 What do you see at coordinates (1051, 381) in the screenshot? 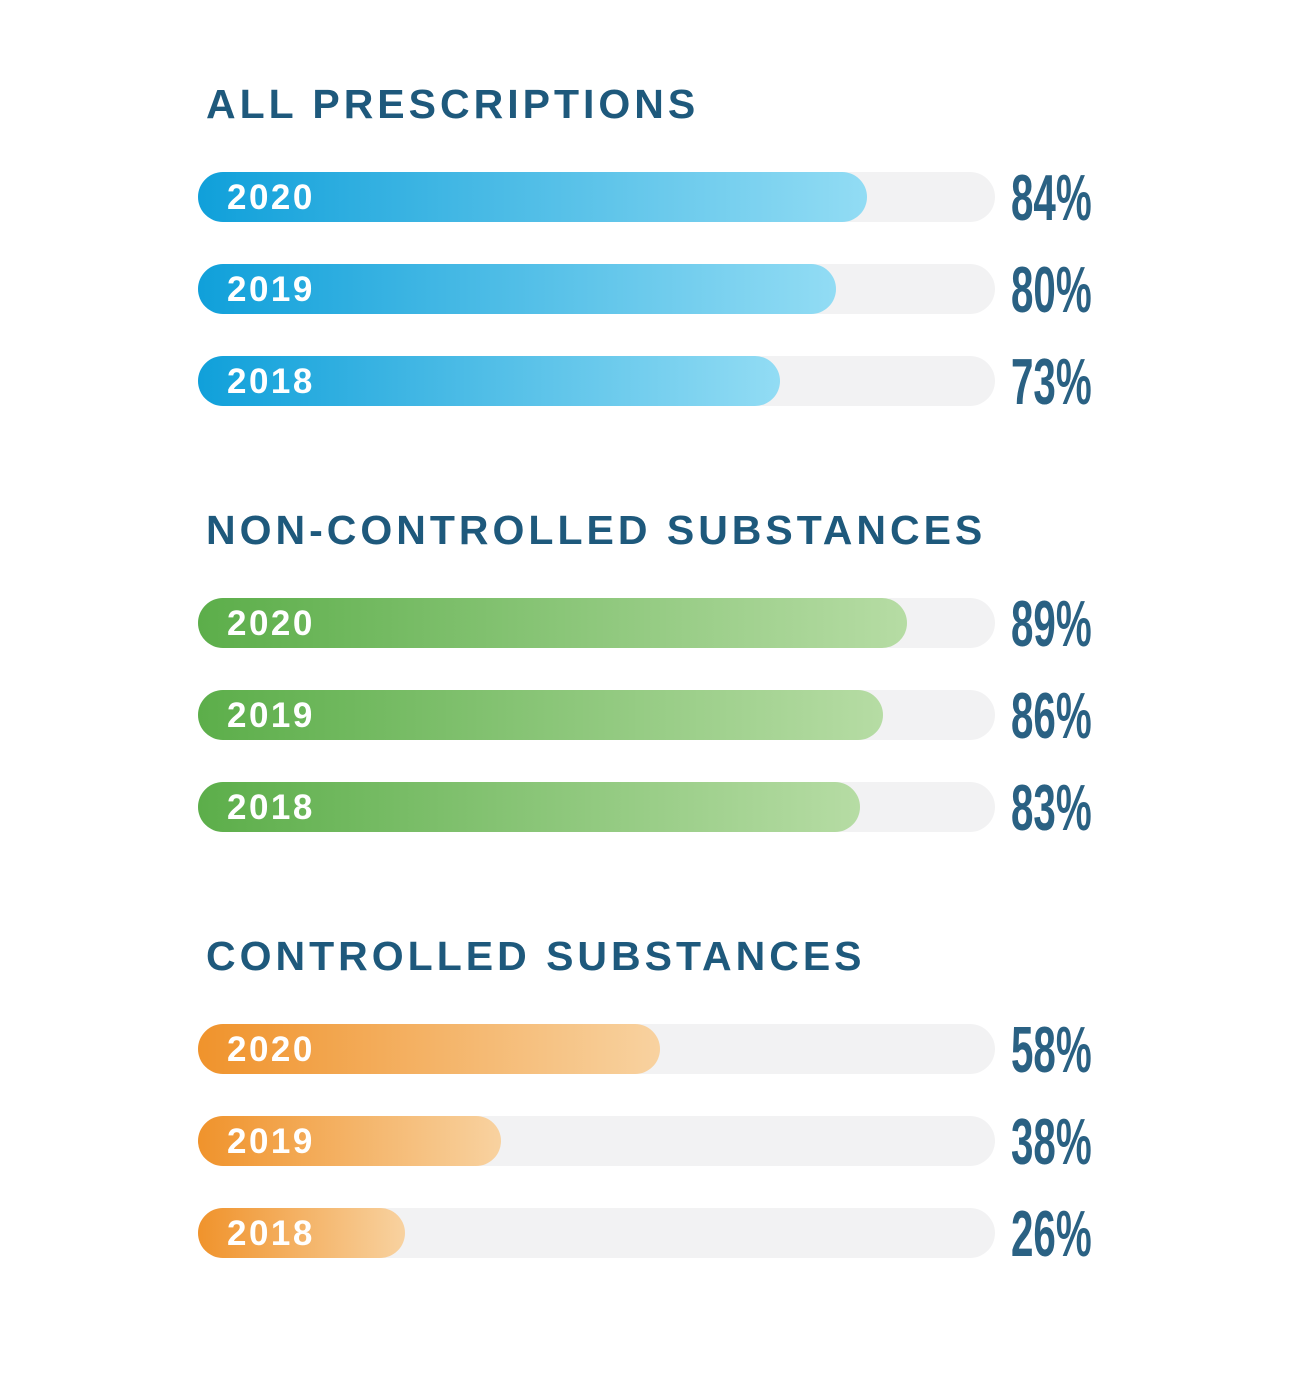
I see `percent-label: 73%` at bounding box center [1051, 381].